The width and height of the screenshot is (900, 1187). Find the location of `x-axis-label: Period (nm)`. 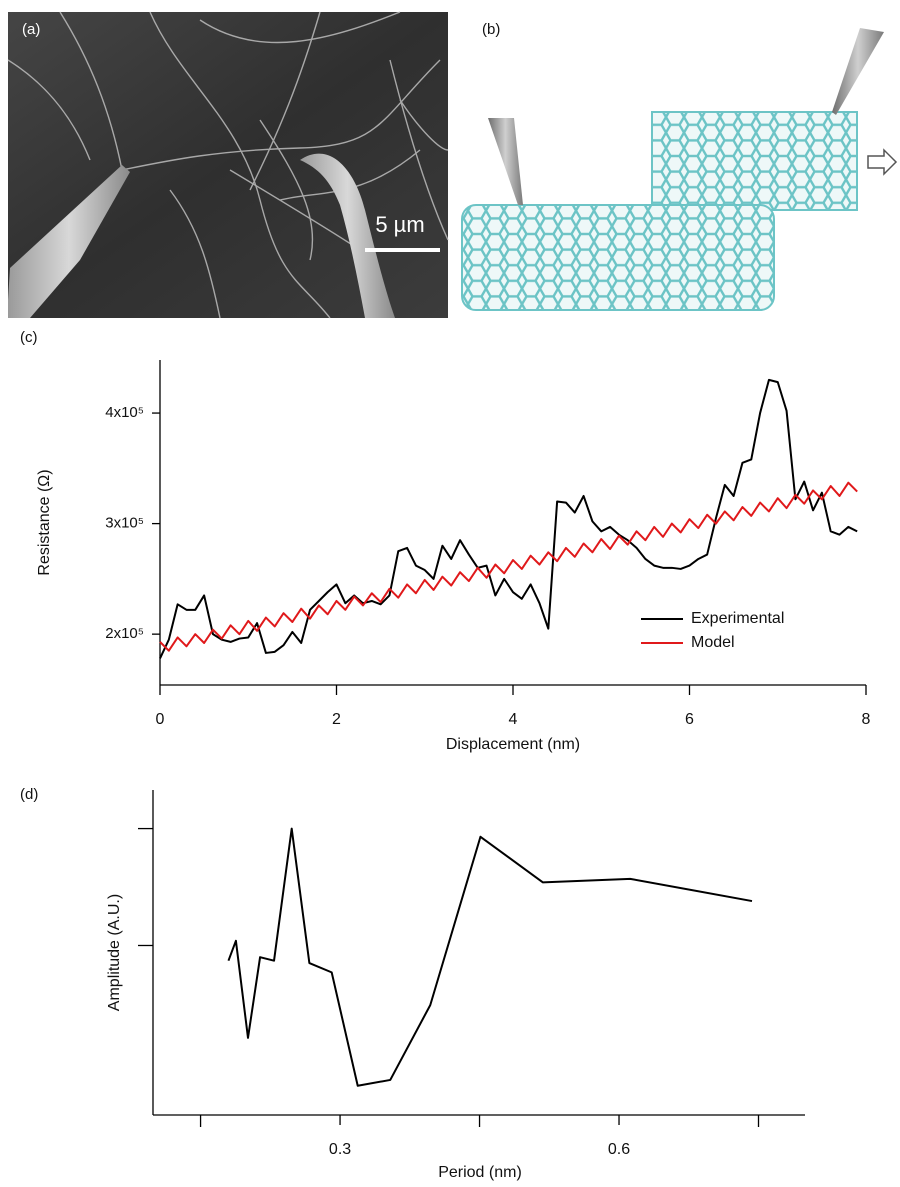

x-axis-label: Period (nm) is located at coordinates (480, 1172).